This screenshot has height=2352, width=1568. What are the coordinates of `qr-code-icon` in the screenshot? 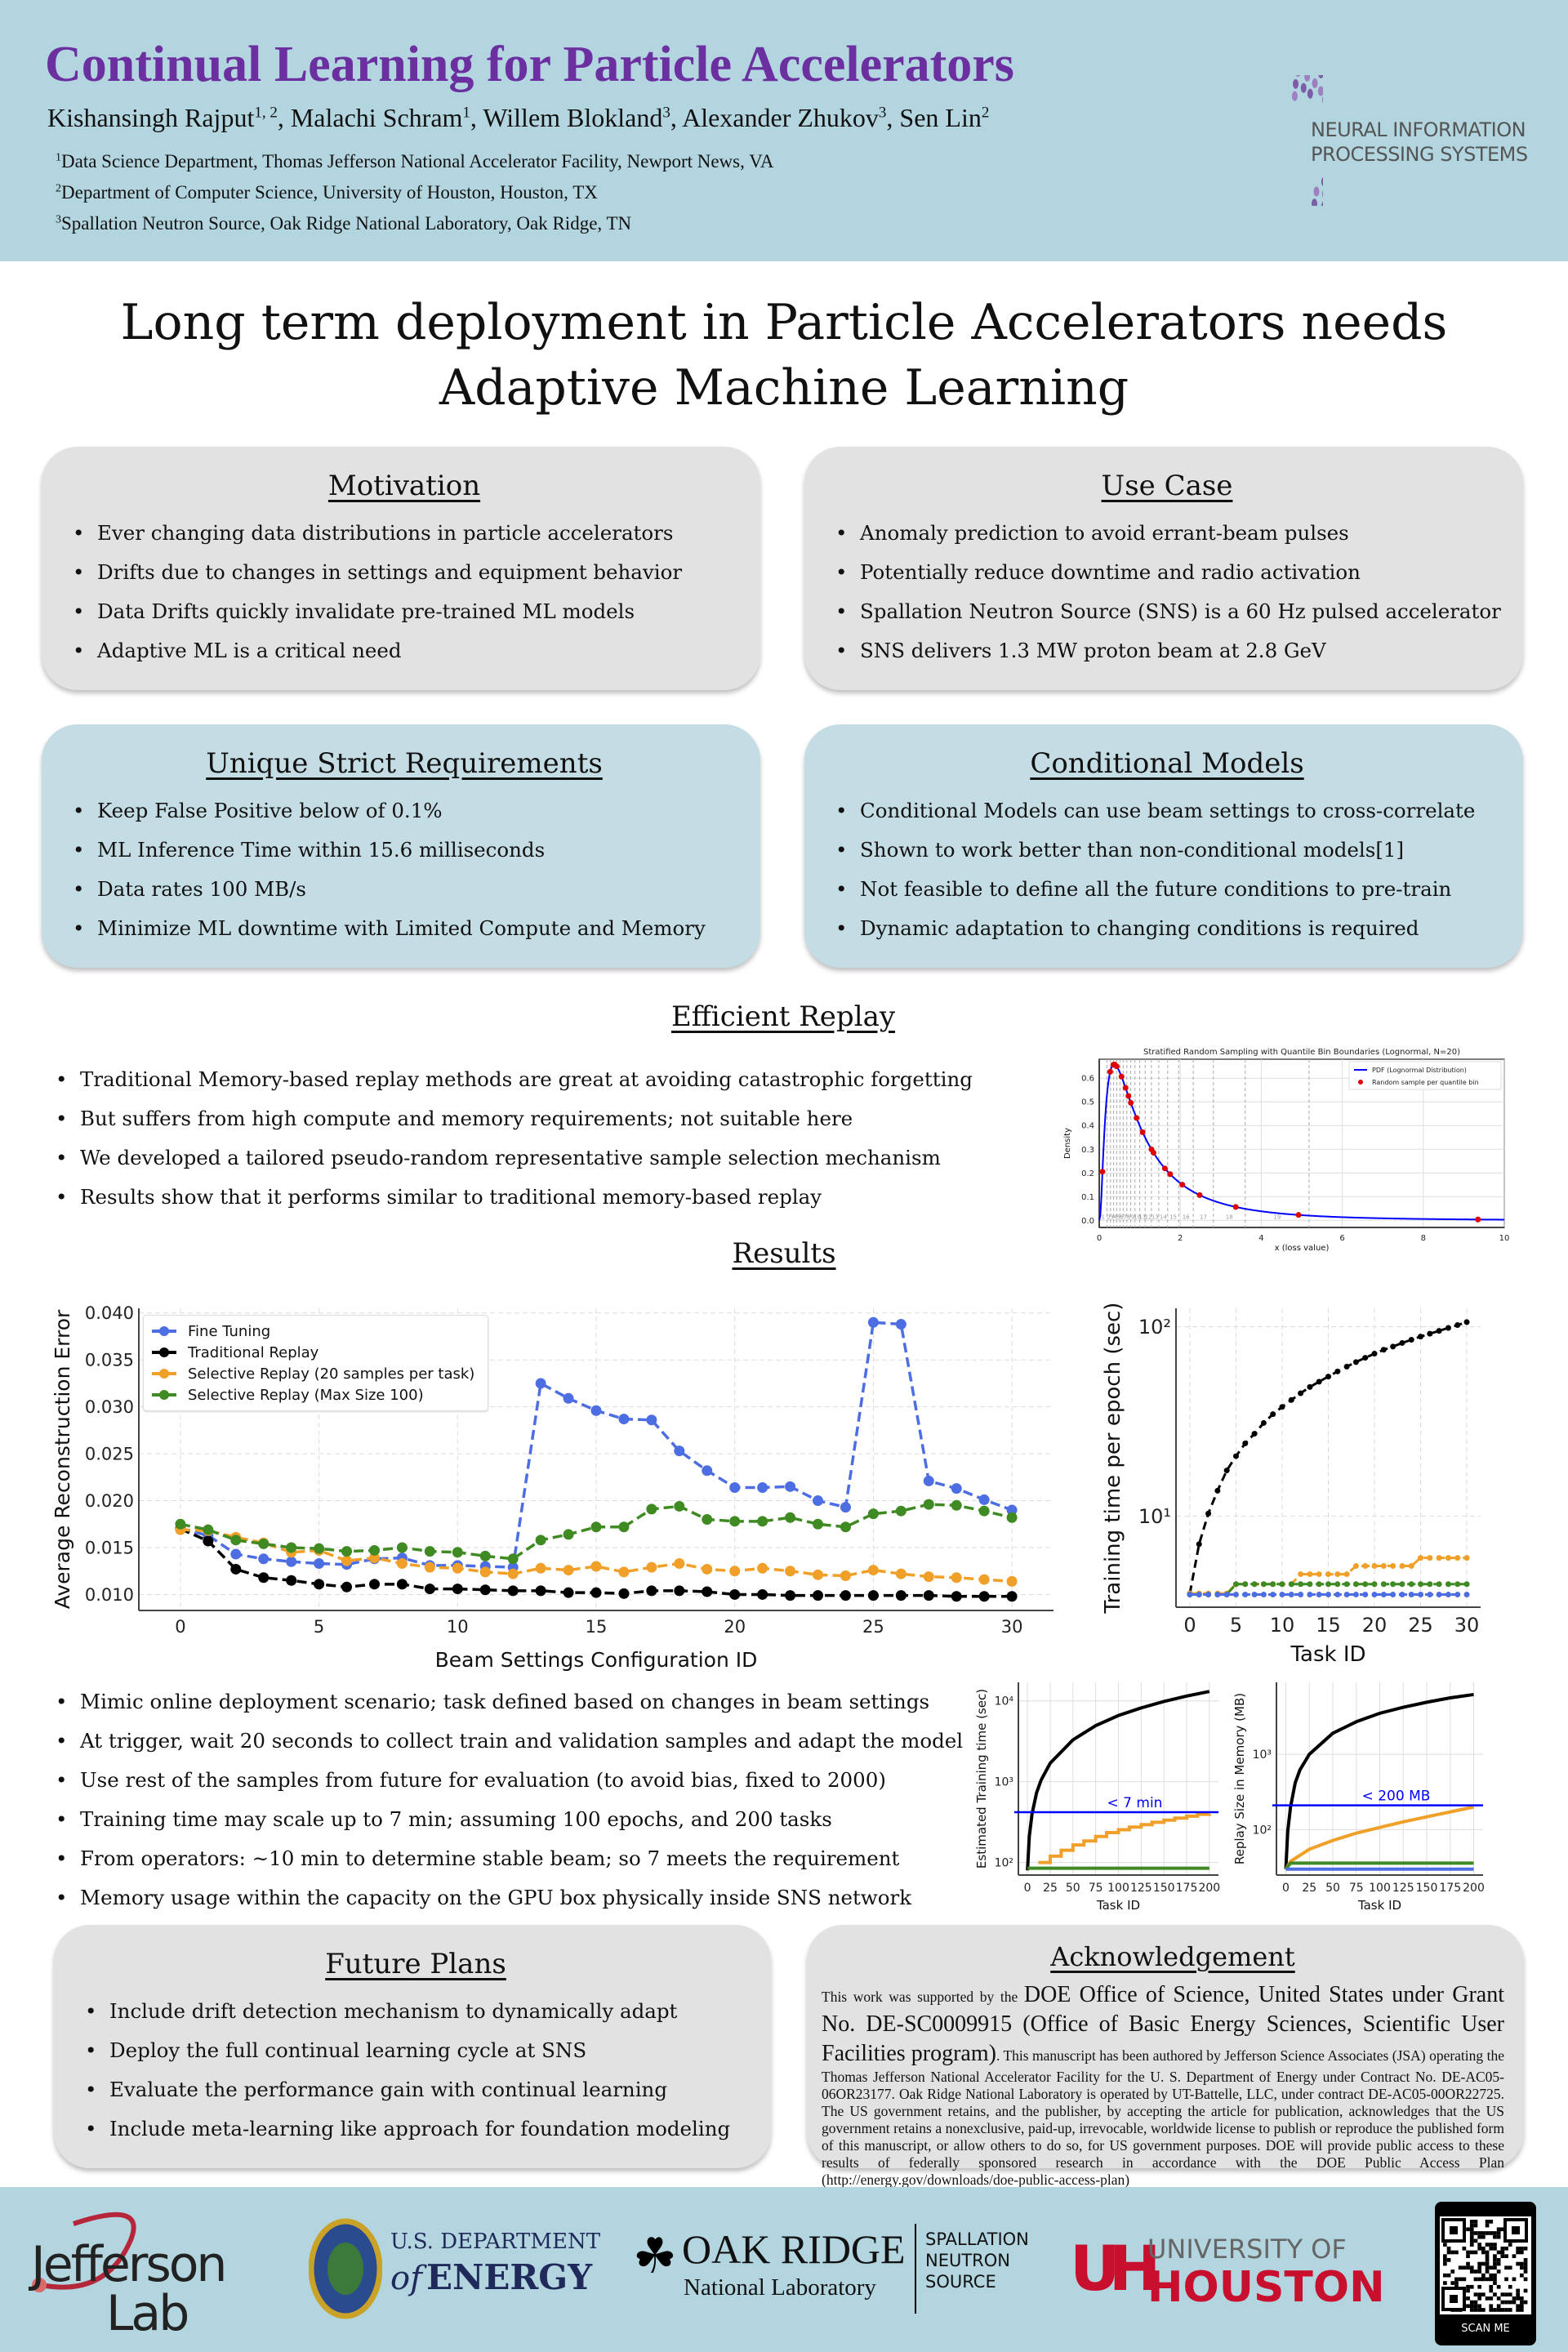 It's located at (1485, 2265).